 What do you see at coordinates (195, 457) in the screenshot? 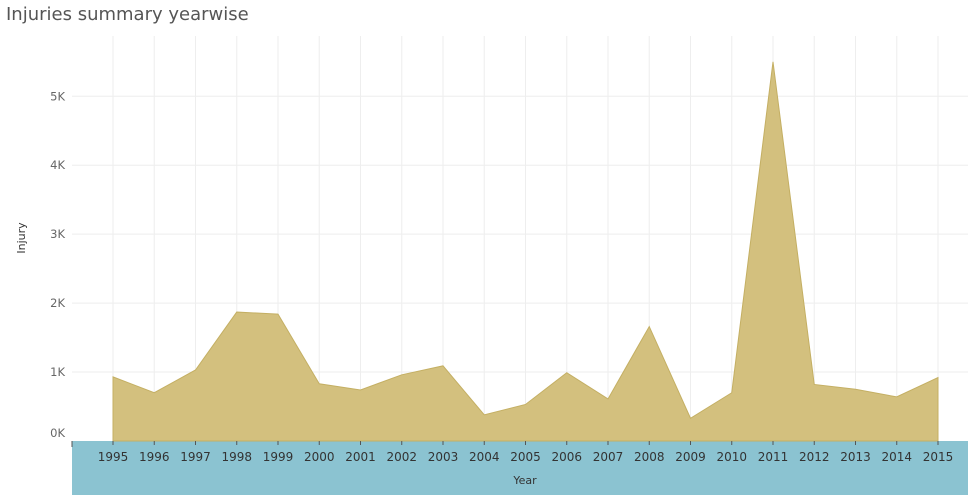
I see `x-tick-label: 1997` at bounding box center [195, 457].